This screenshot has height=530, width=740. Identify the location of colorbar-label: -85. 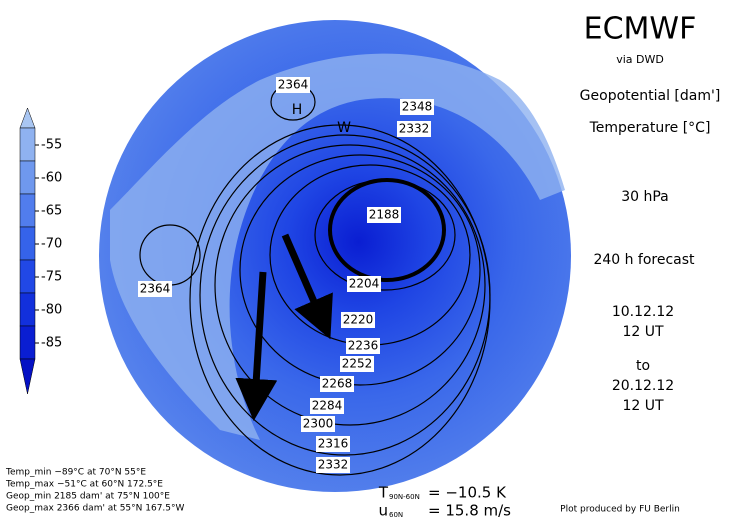
(51, 343).